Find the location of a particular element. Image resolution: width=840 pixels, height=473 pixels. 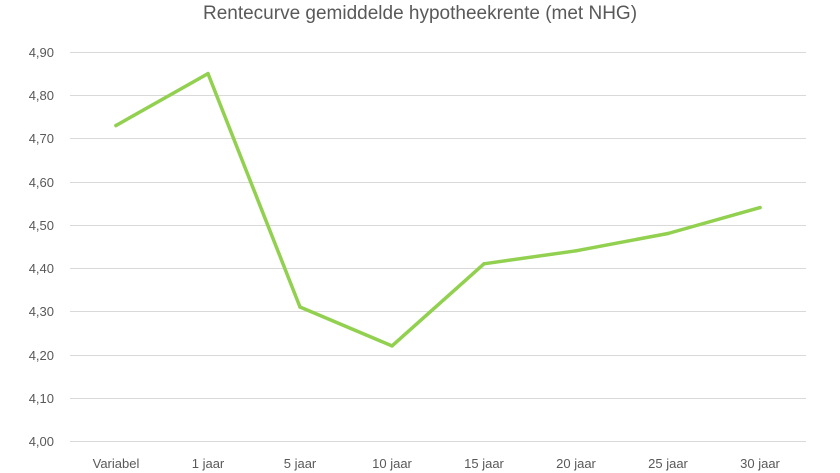

y-tick-label: 4,30 is located at coordinates (41, 311).